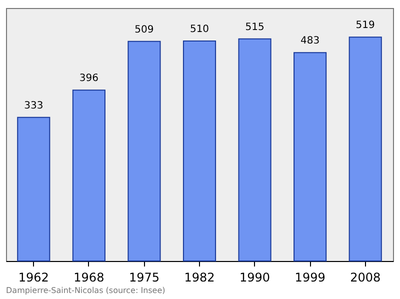 The width and height of the screenshot is (400, 299). What do you see at coordinates (89, 277) in the screenshot?
I see `x-tick-label: 1968` at bounding box center [89, 277].